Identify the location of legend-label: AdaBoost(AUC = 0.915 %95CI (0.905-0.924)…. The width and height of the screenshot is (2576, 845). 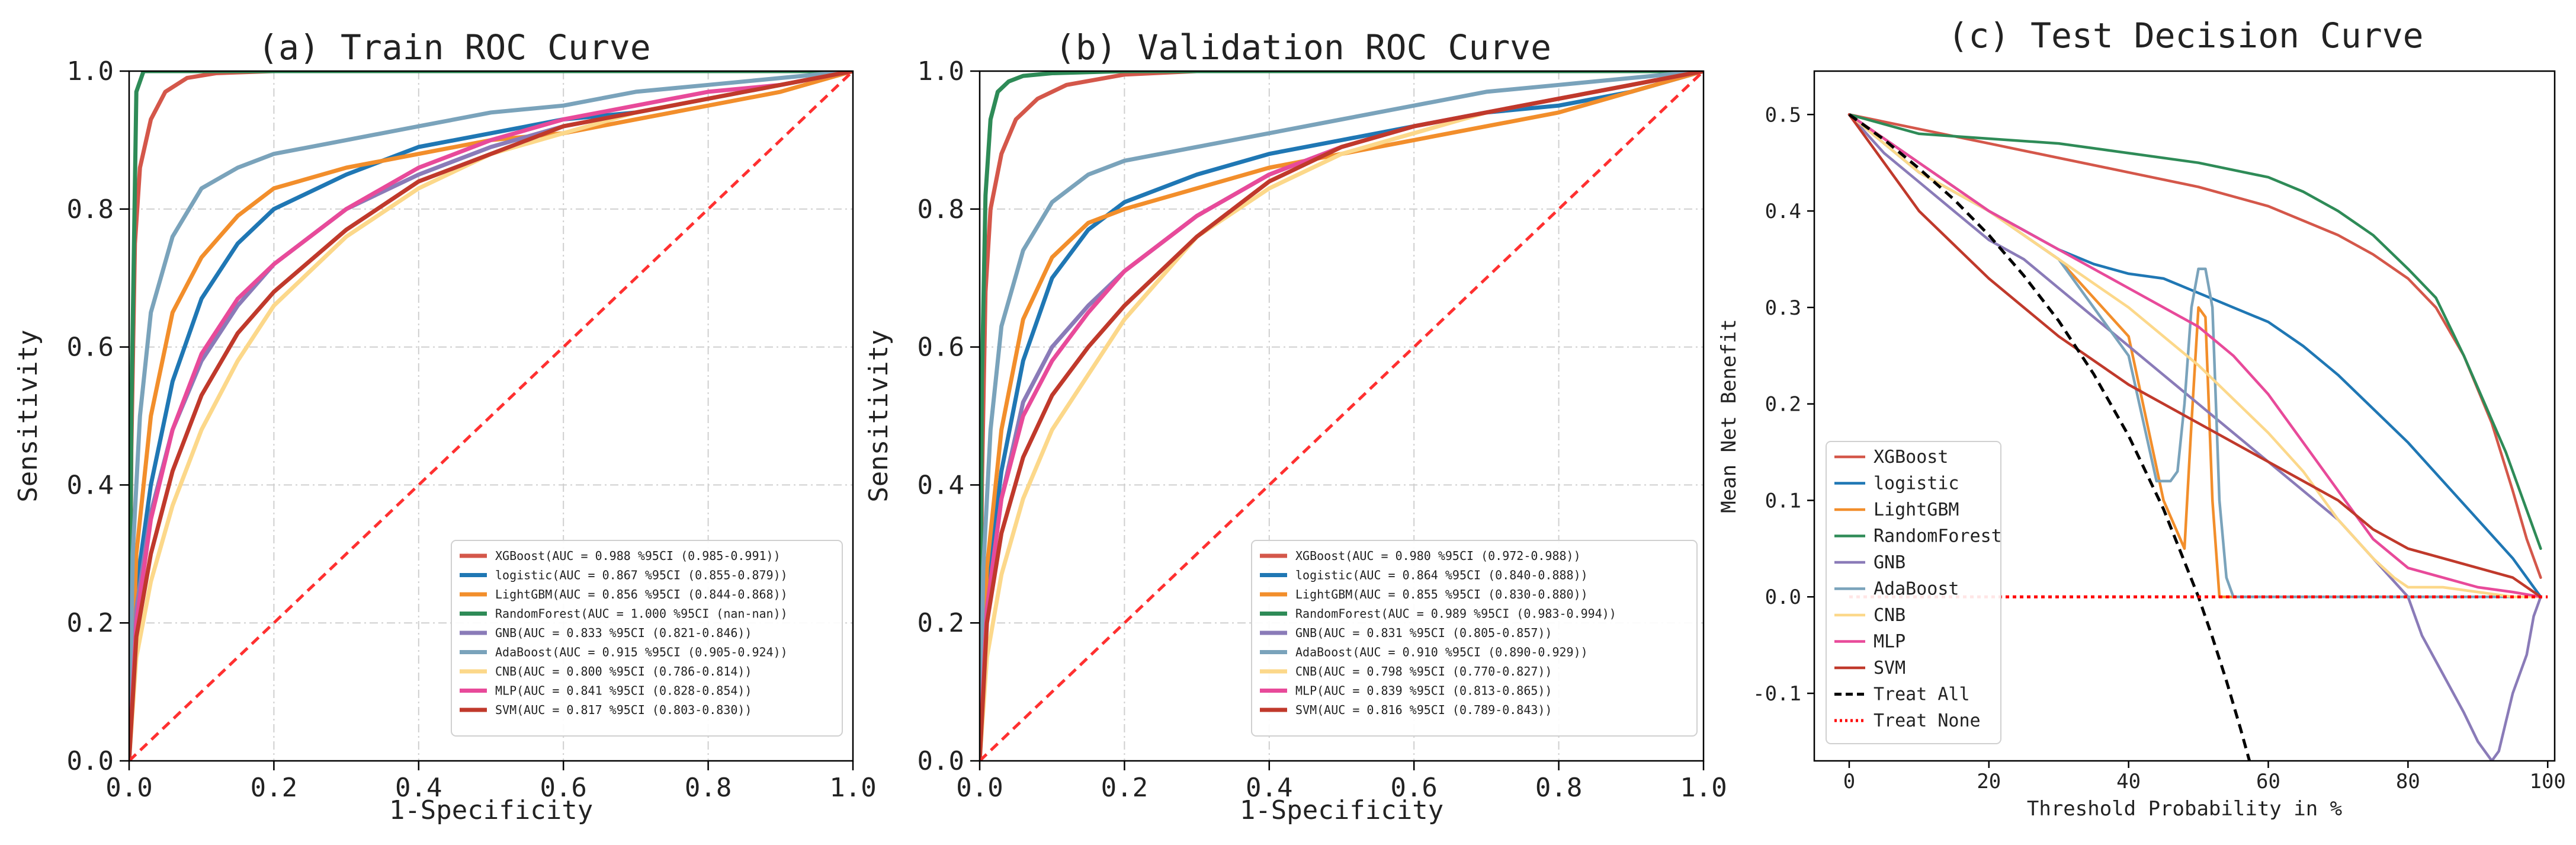
(641, 652).